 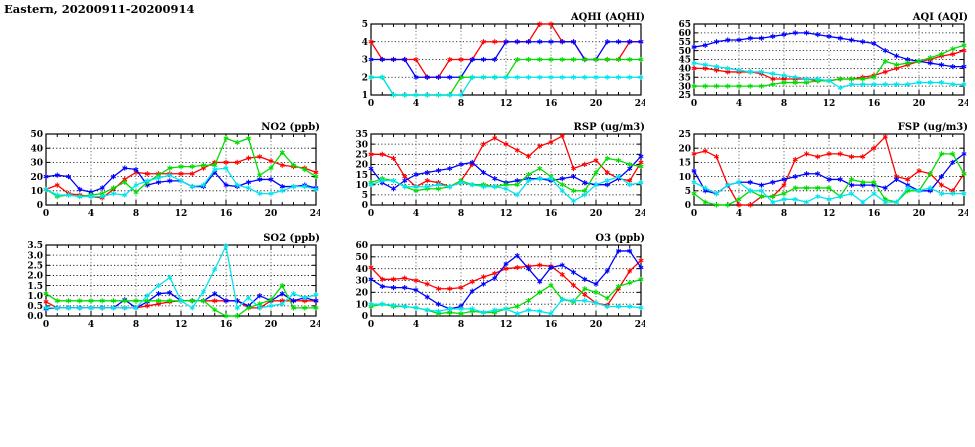 I want to click on y-tick-label: 0.5, so click(x=35, y=307).